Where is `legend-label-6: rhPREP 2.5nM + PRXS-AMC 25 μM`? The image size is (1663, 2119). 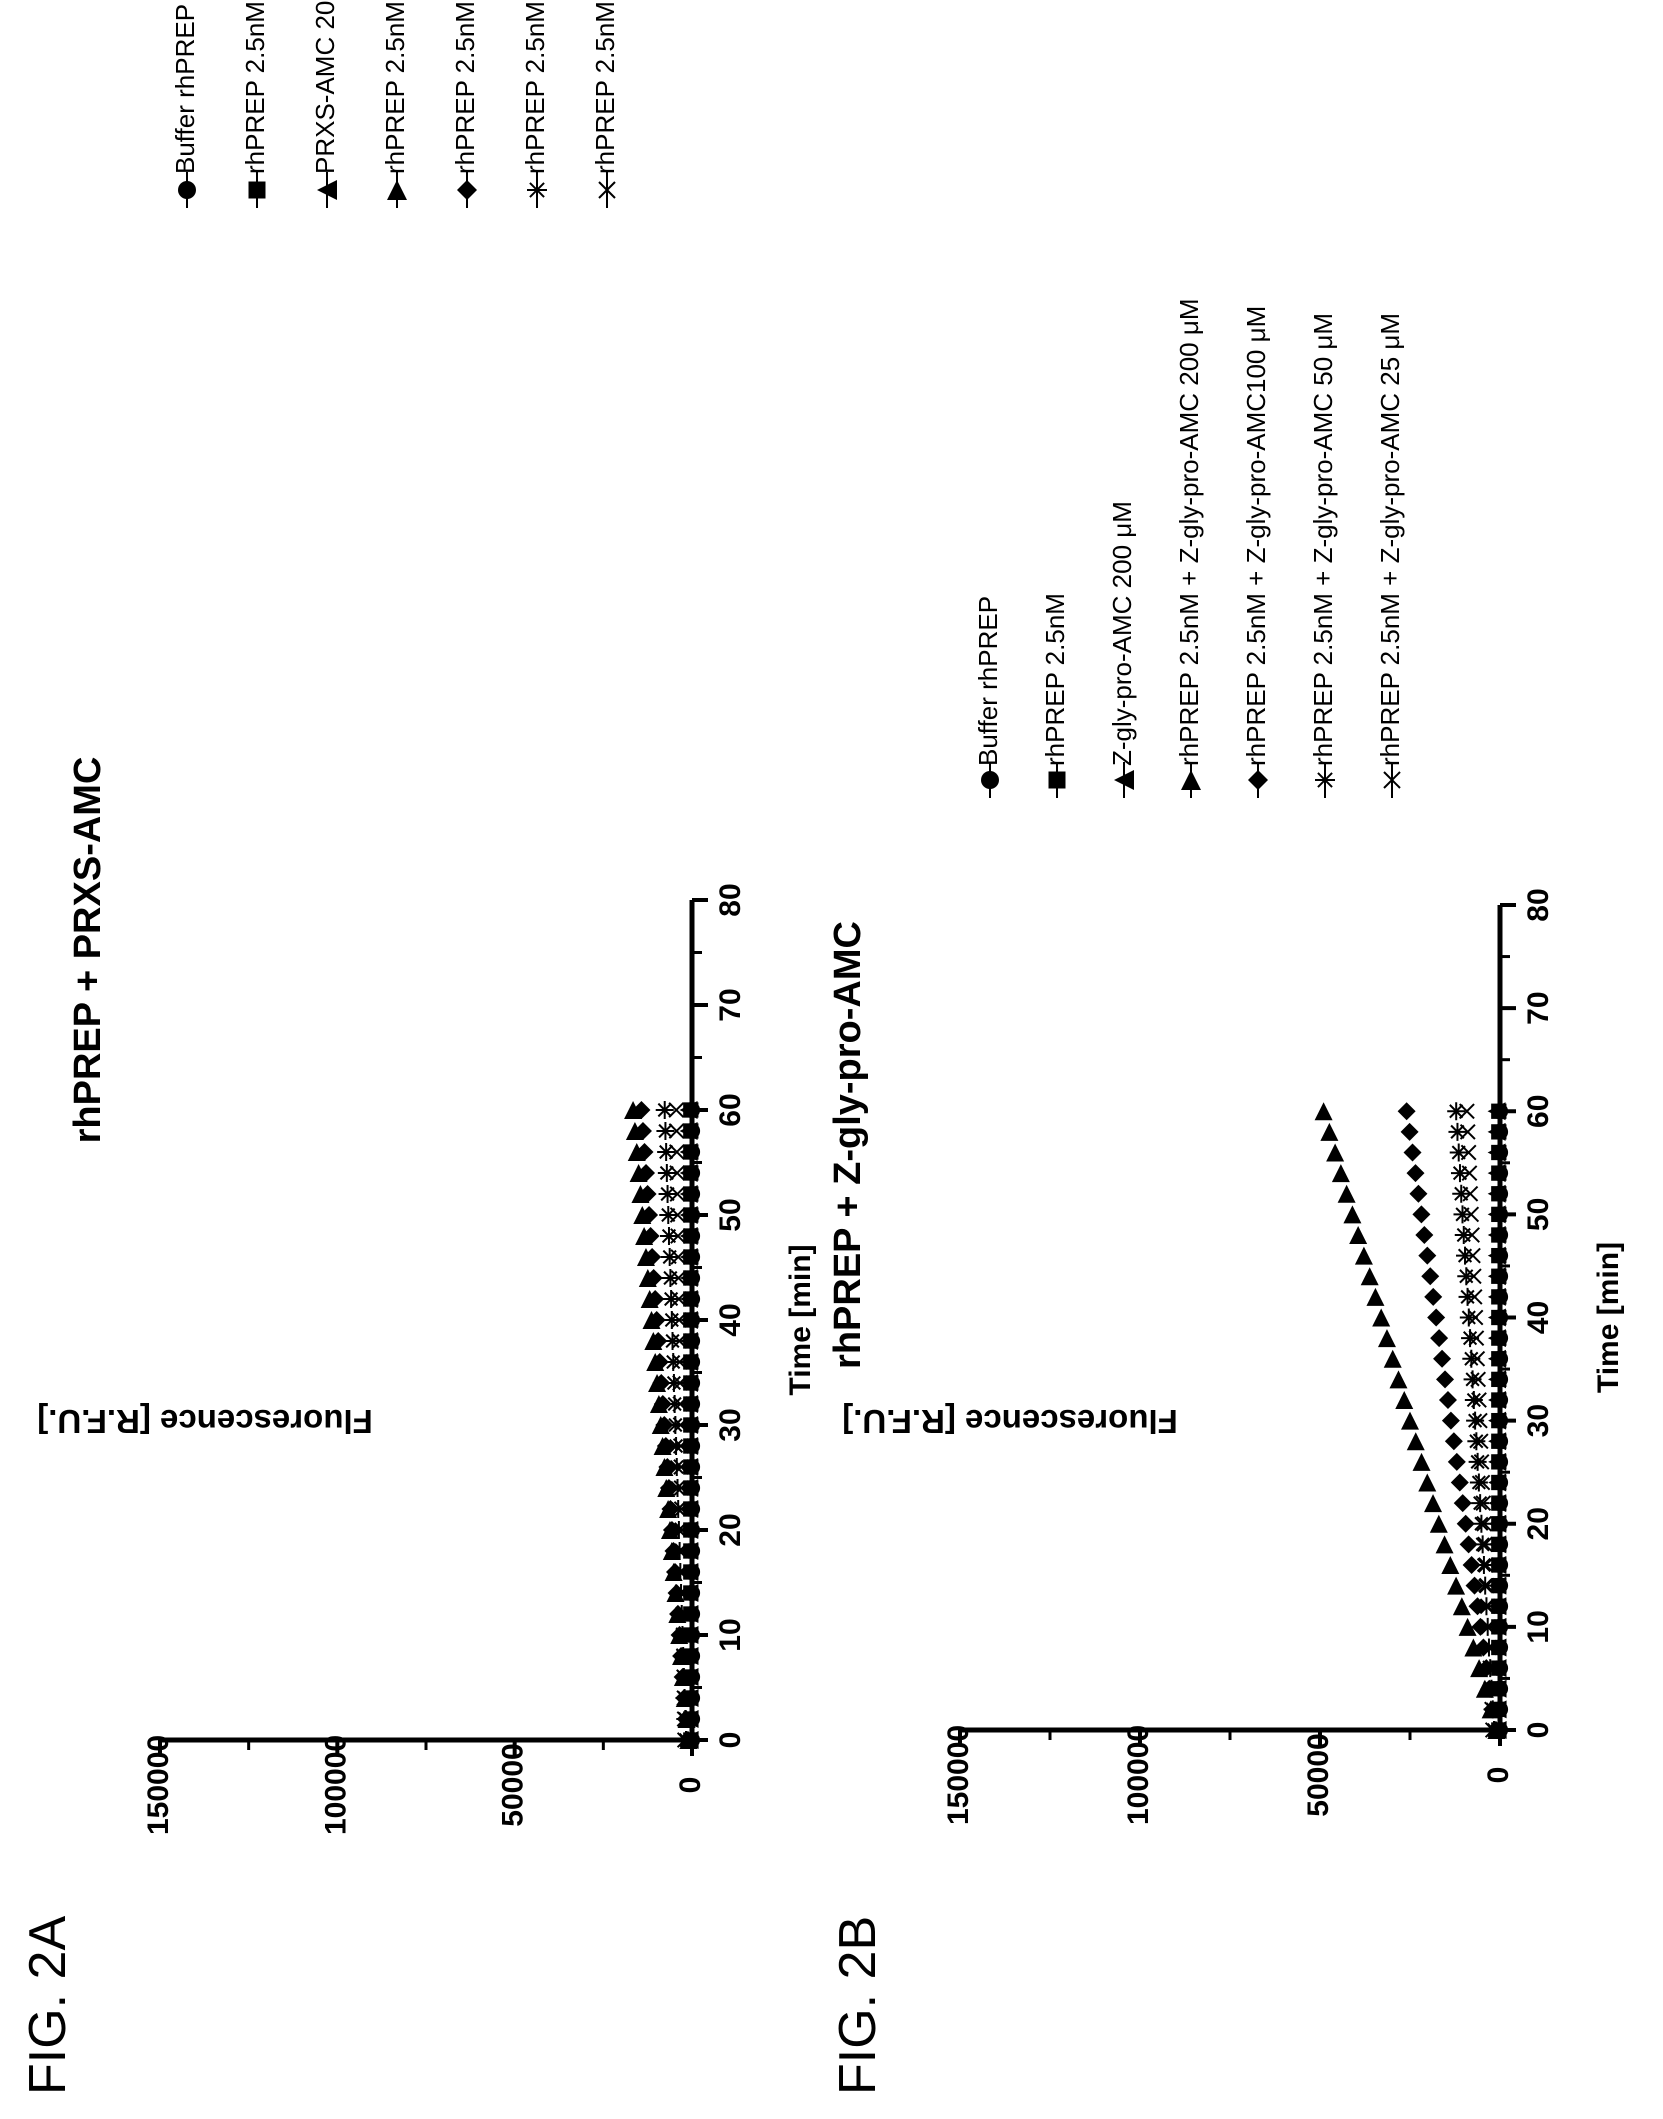 legend-label-6: rhPREP 2.5nM + PRXS-AMC 25 μM is located at coordinates (605, 87).